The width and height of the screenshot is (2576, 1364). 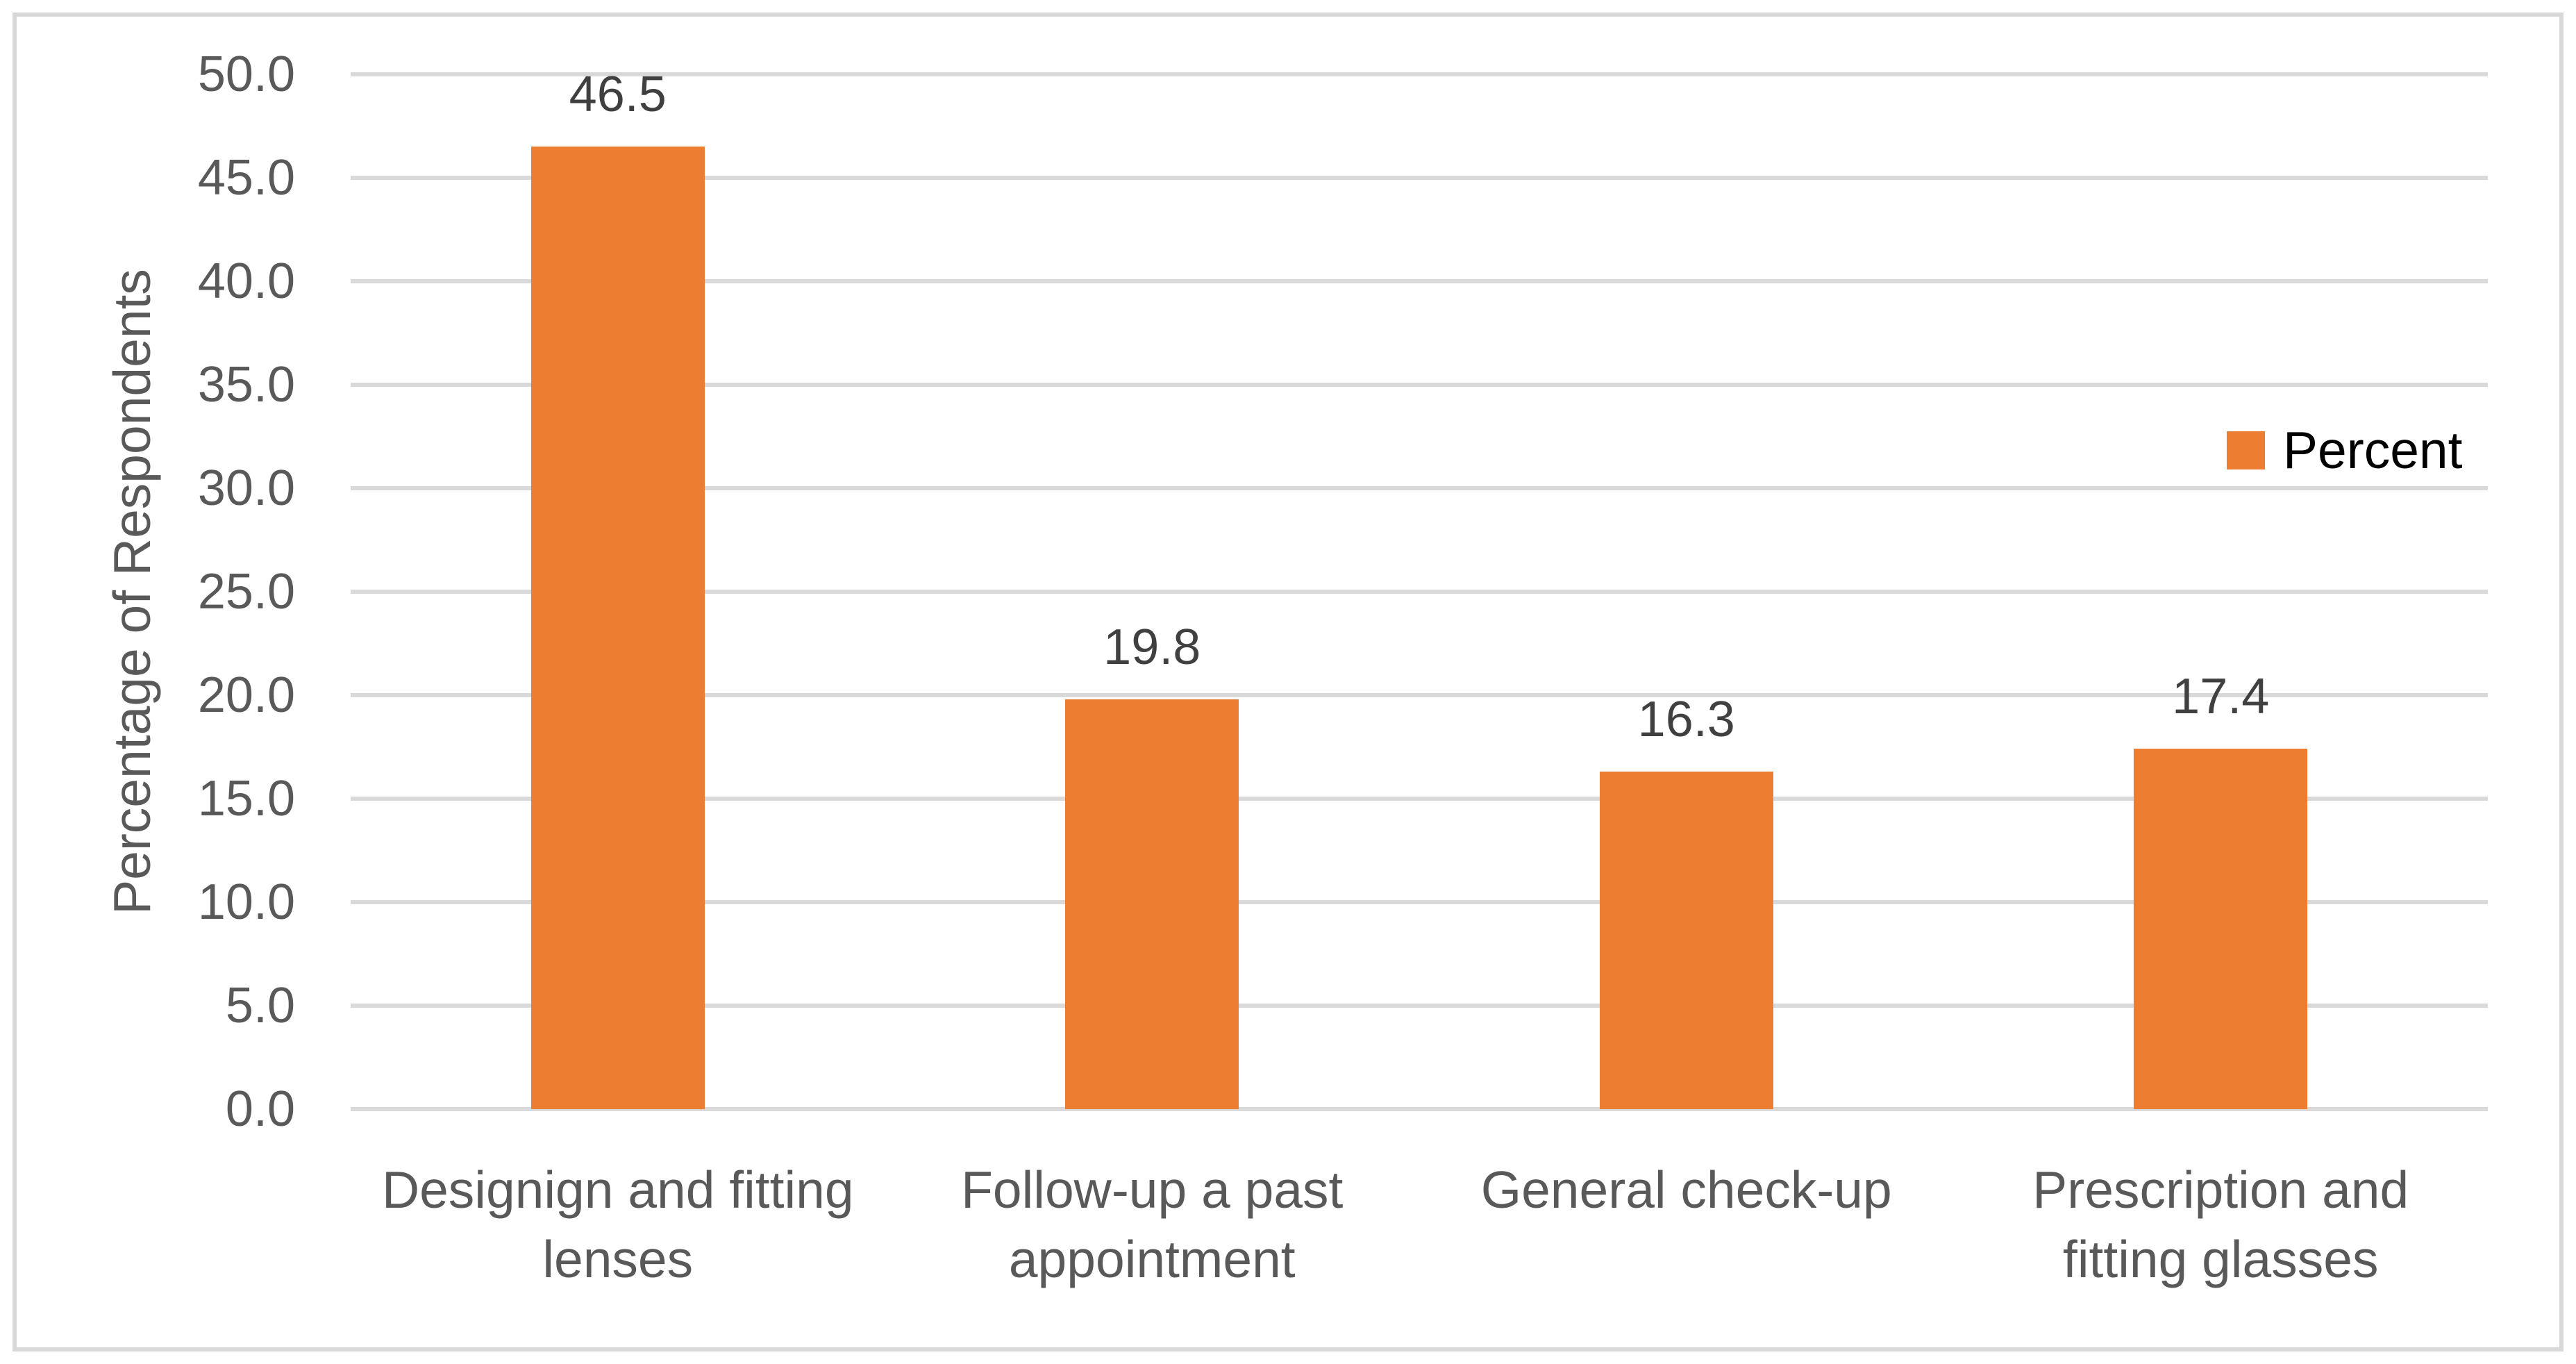 What do you see at coordinates (246, 75) in the screenshot?
I see `y-tick-label-50.0: 50.0` at bounding box center [246, 75].